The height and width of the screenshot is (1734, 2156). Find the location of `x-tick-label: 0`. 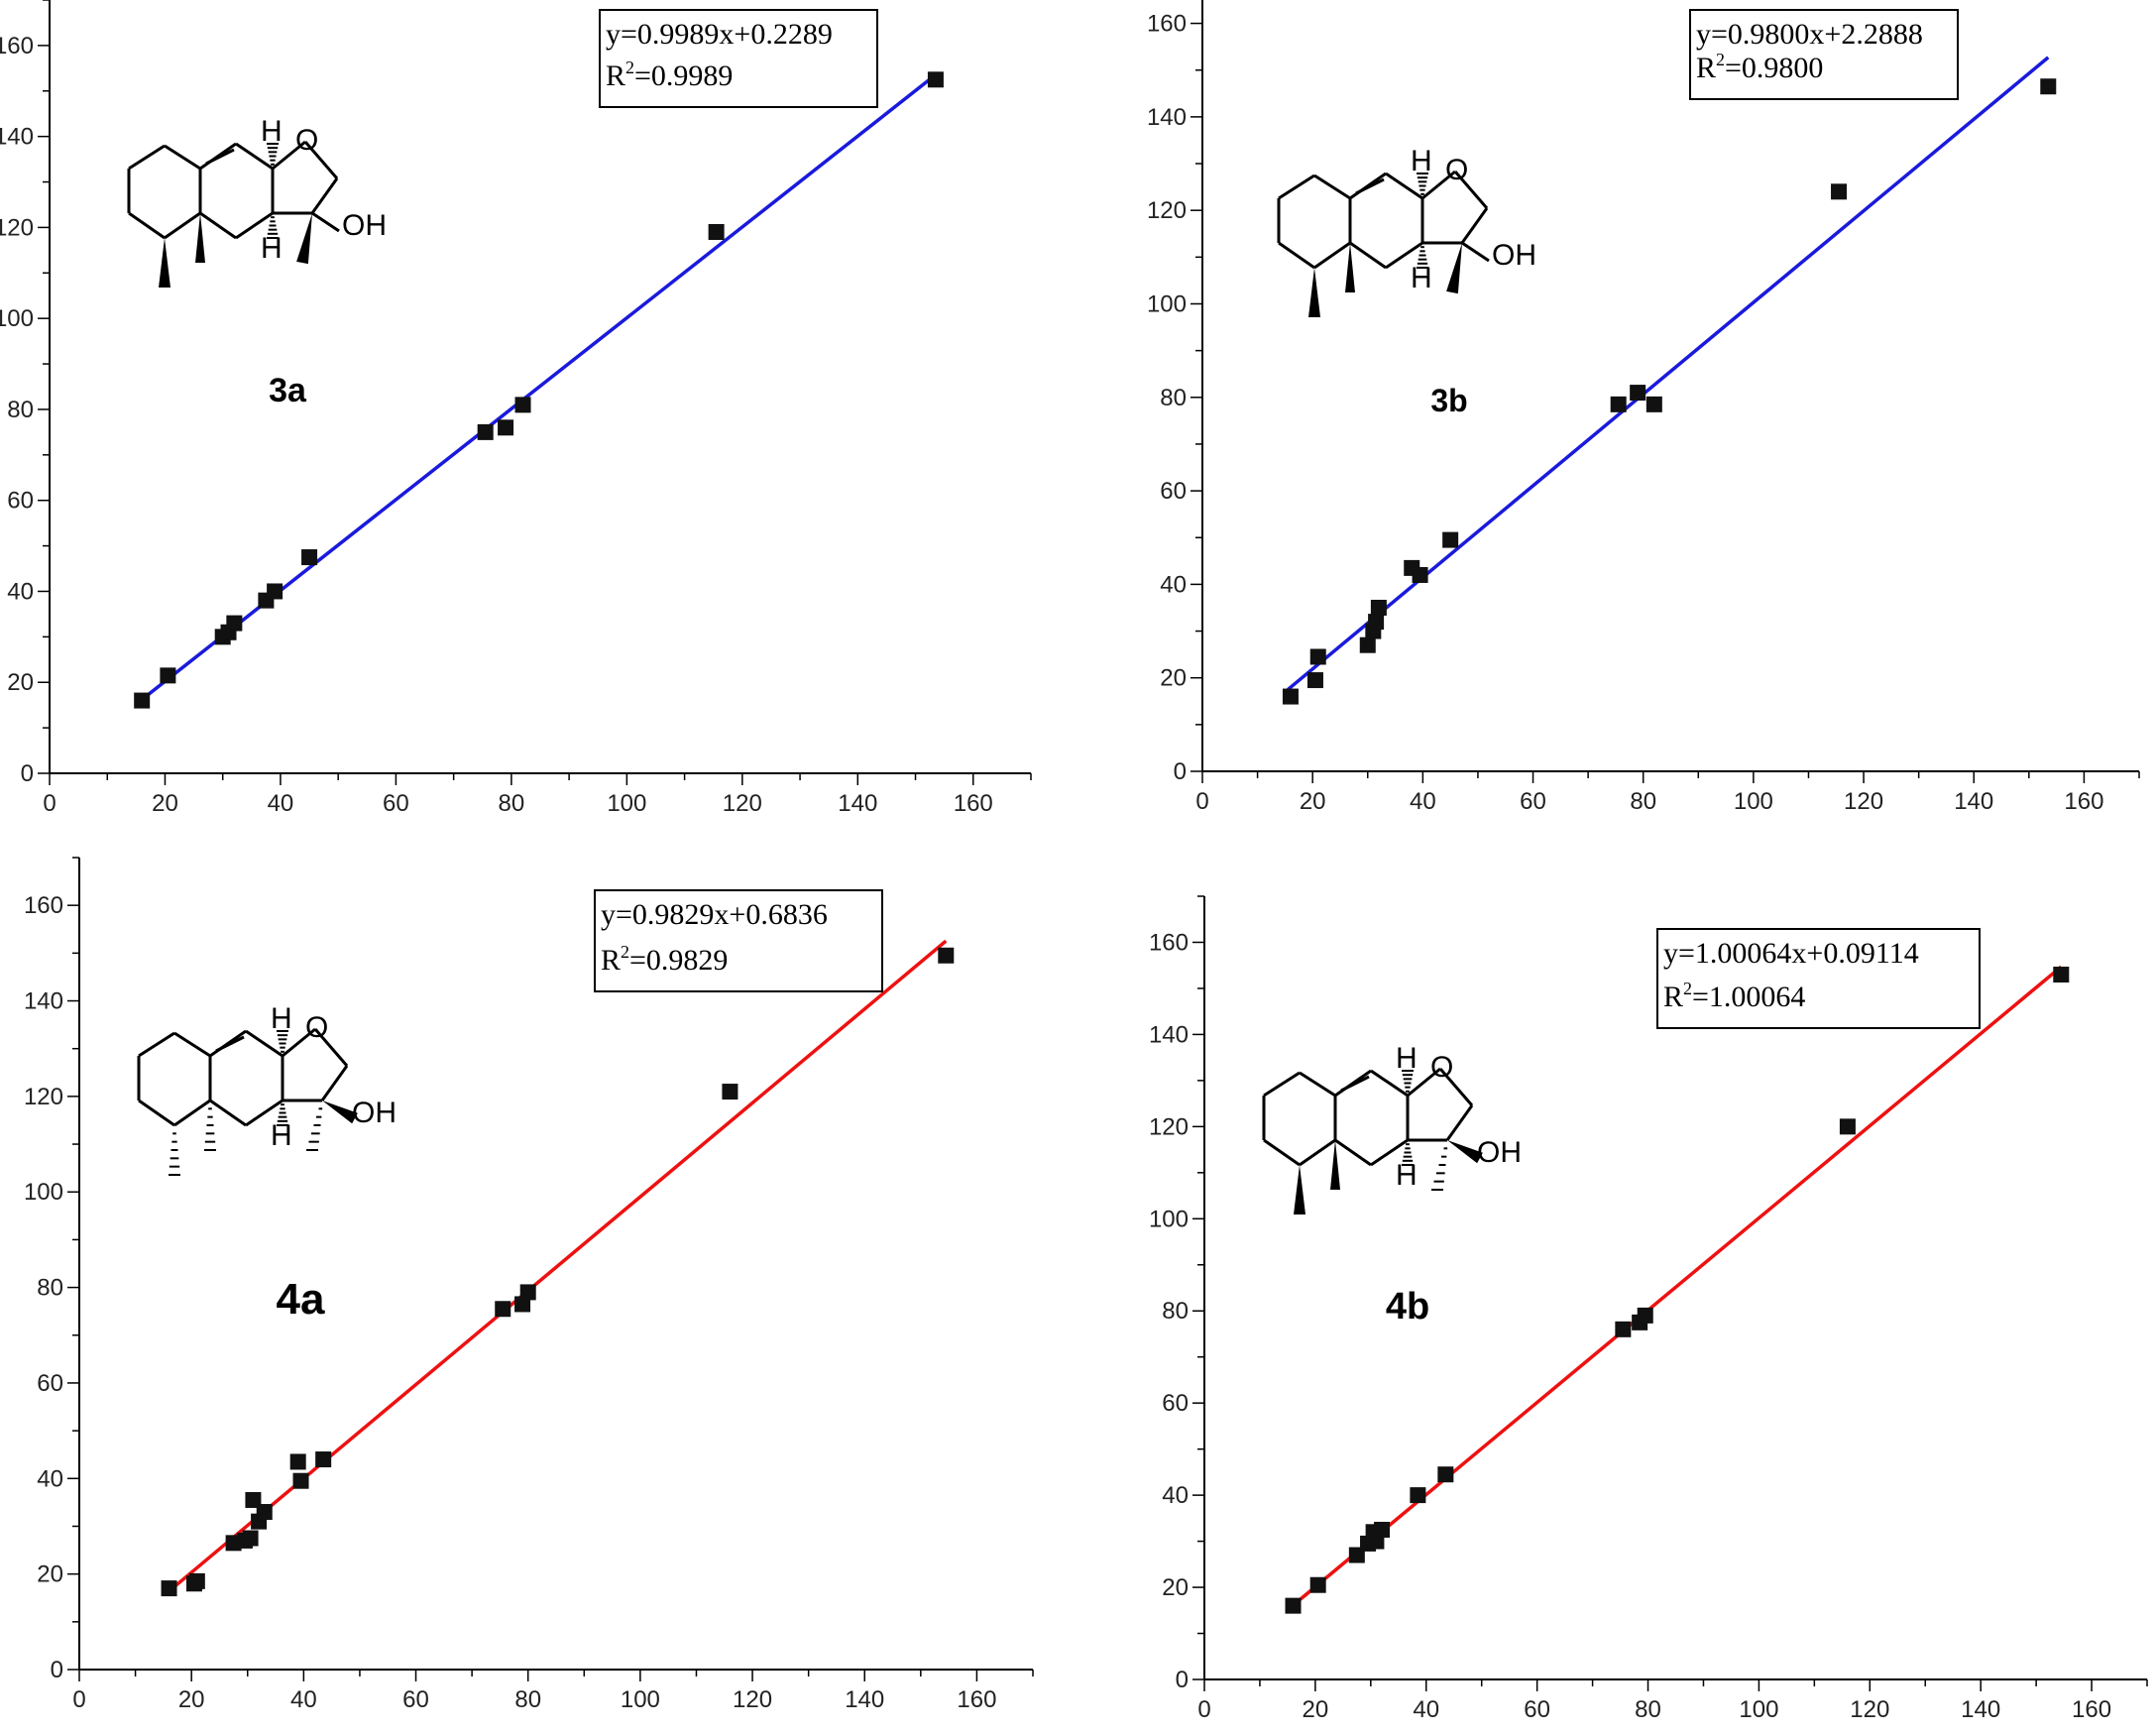

x-tick-label: 0 is located at coordinates (49, 803).